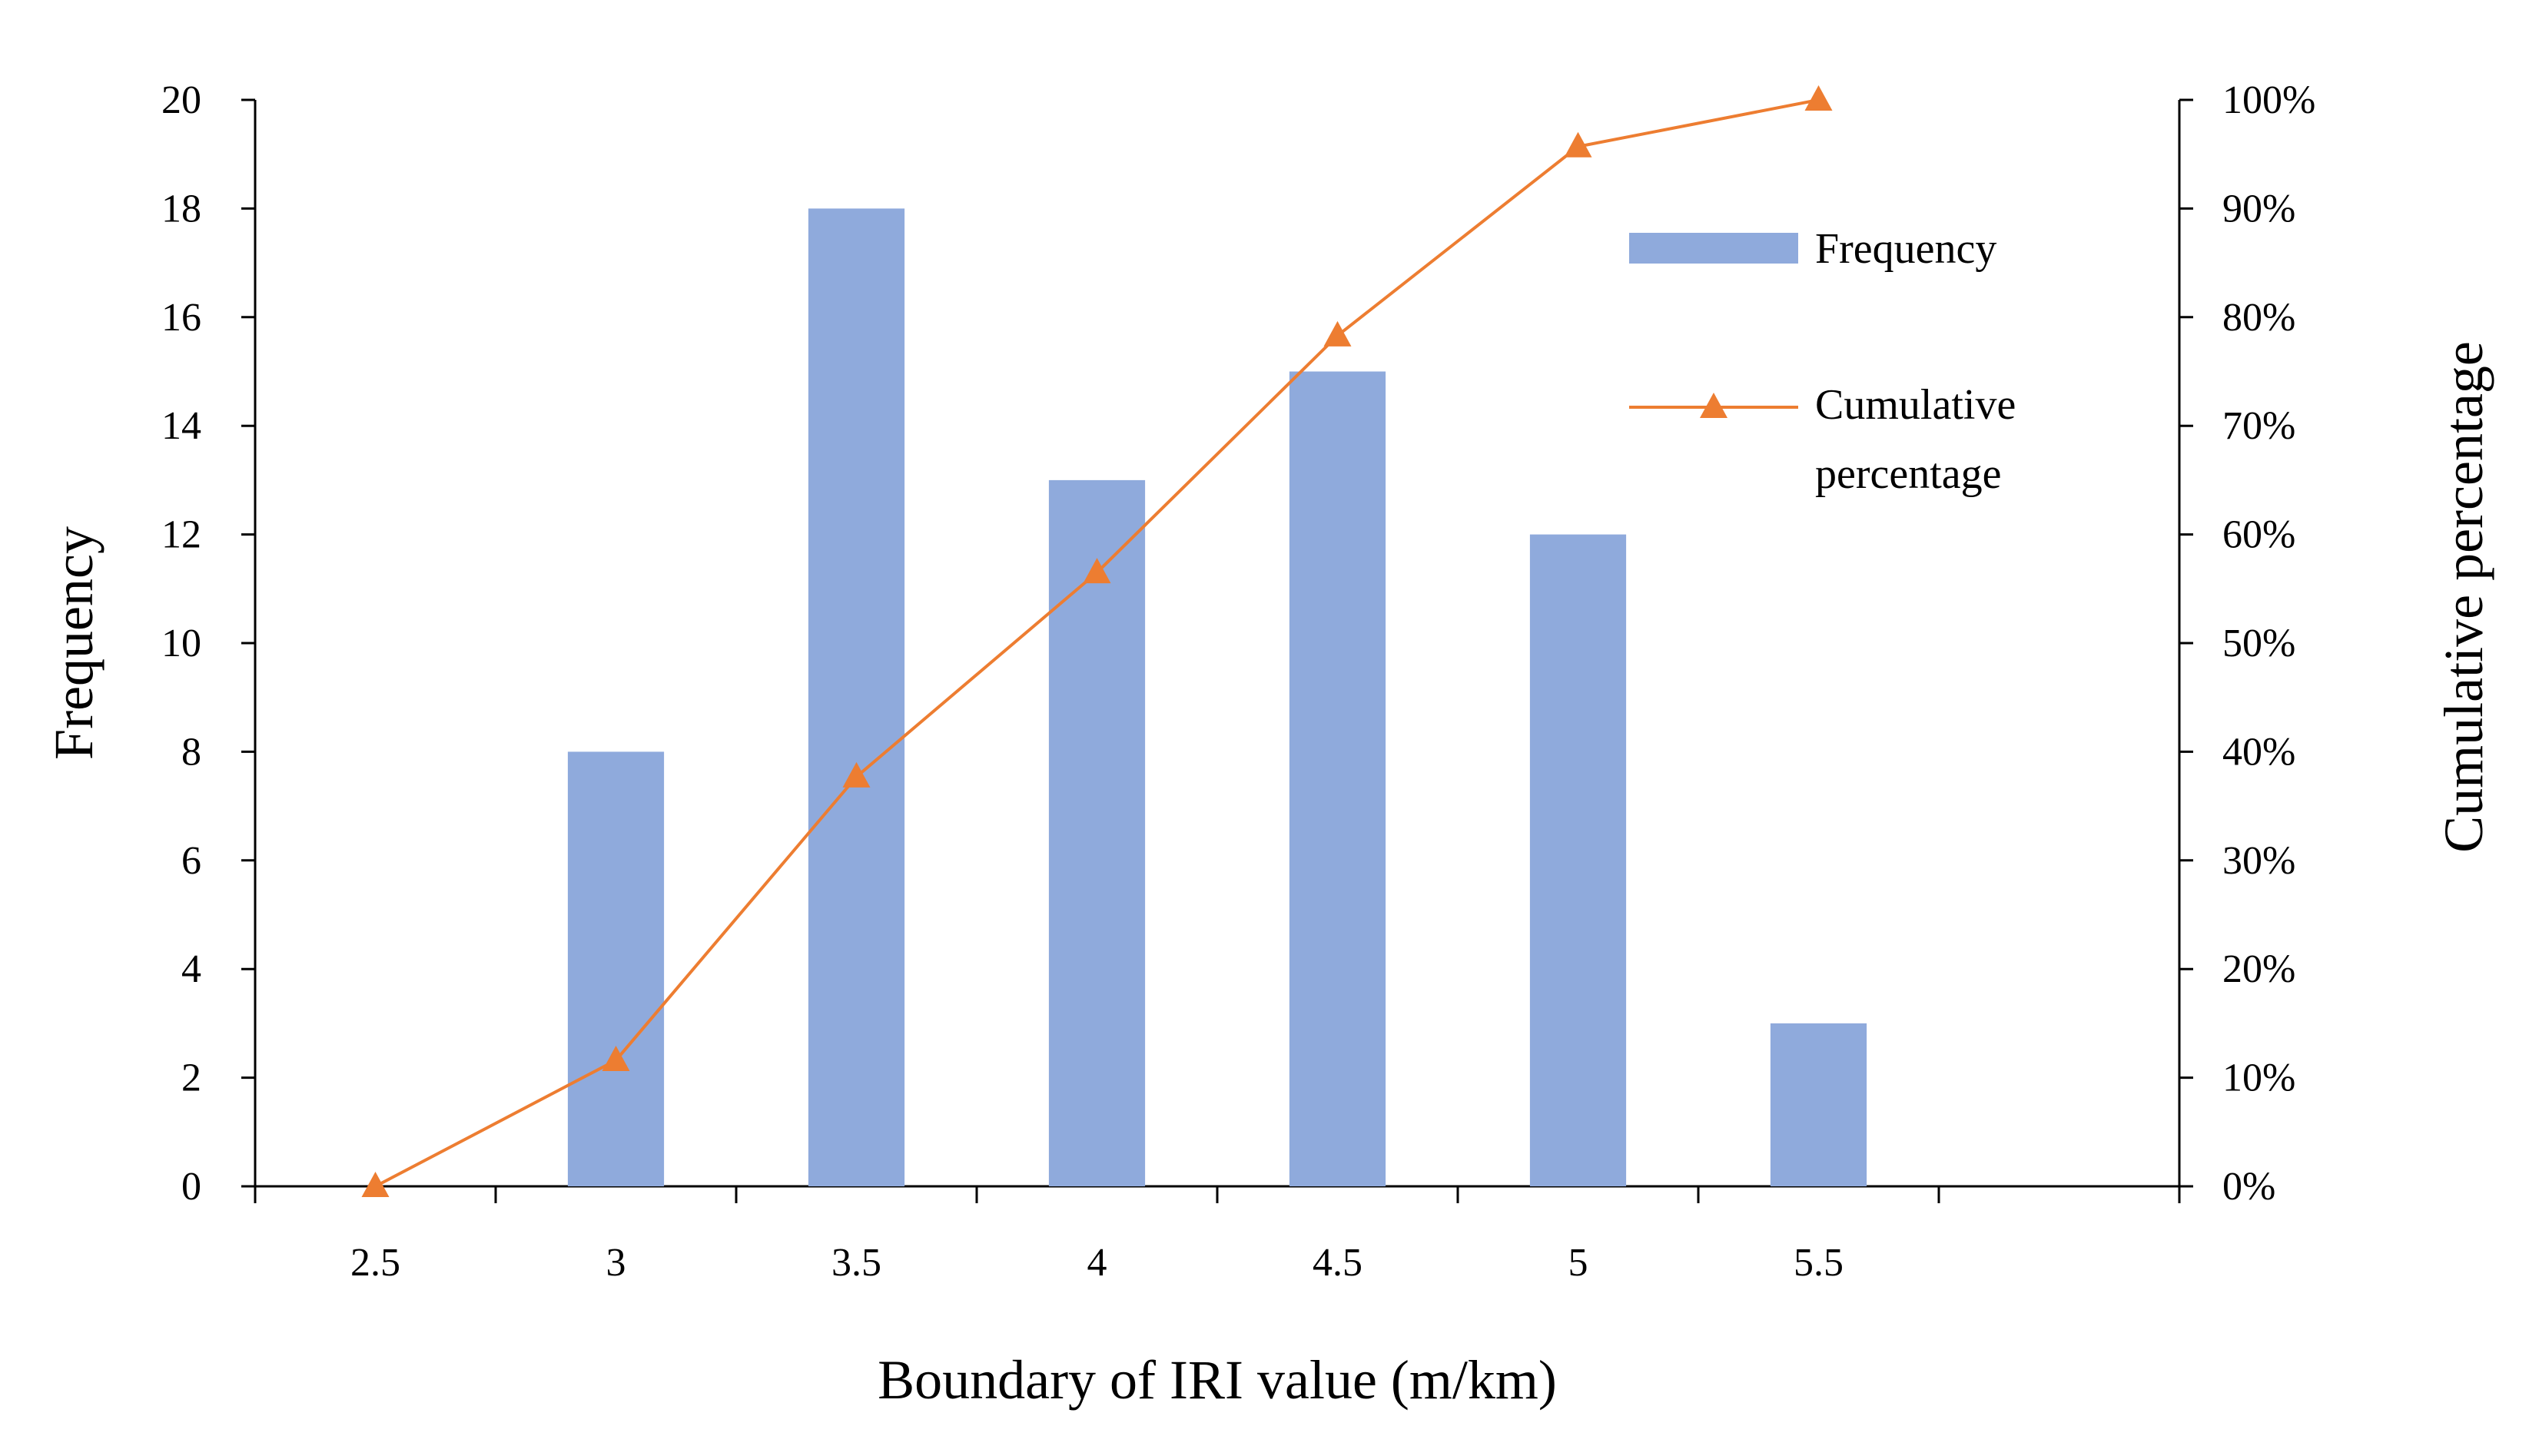 This screenshot has width=2529, height=1456. I want to click on y2-tick-label: 70%, so click(2258, 426).